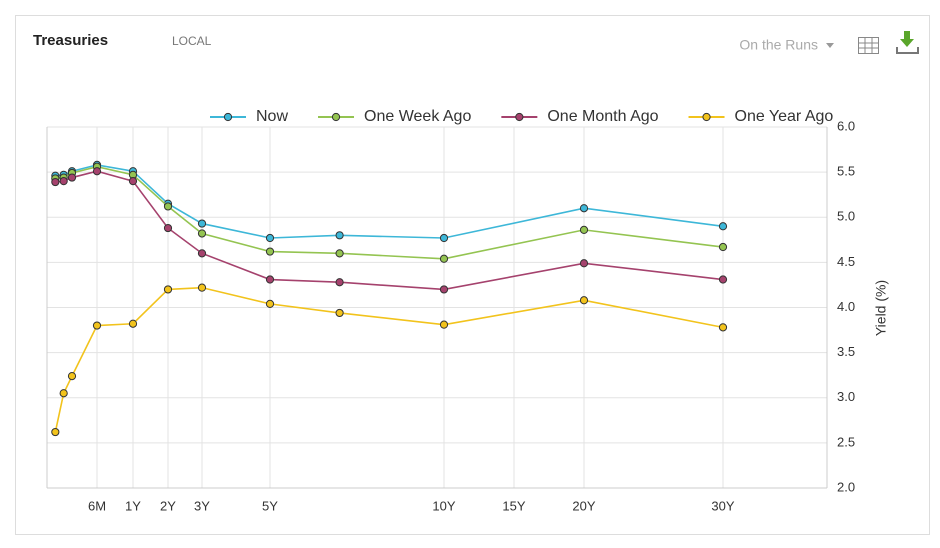  Describe the element at coordinates (784, 116) in the screenshot. I see `legend-label: One Year Ago` at that location.